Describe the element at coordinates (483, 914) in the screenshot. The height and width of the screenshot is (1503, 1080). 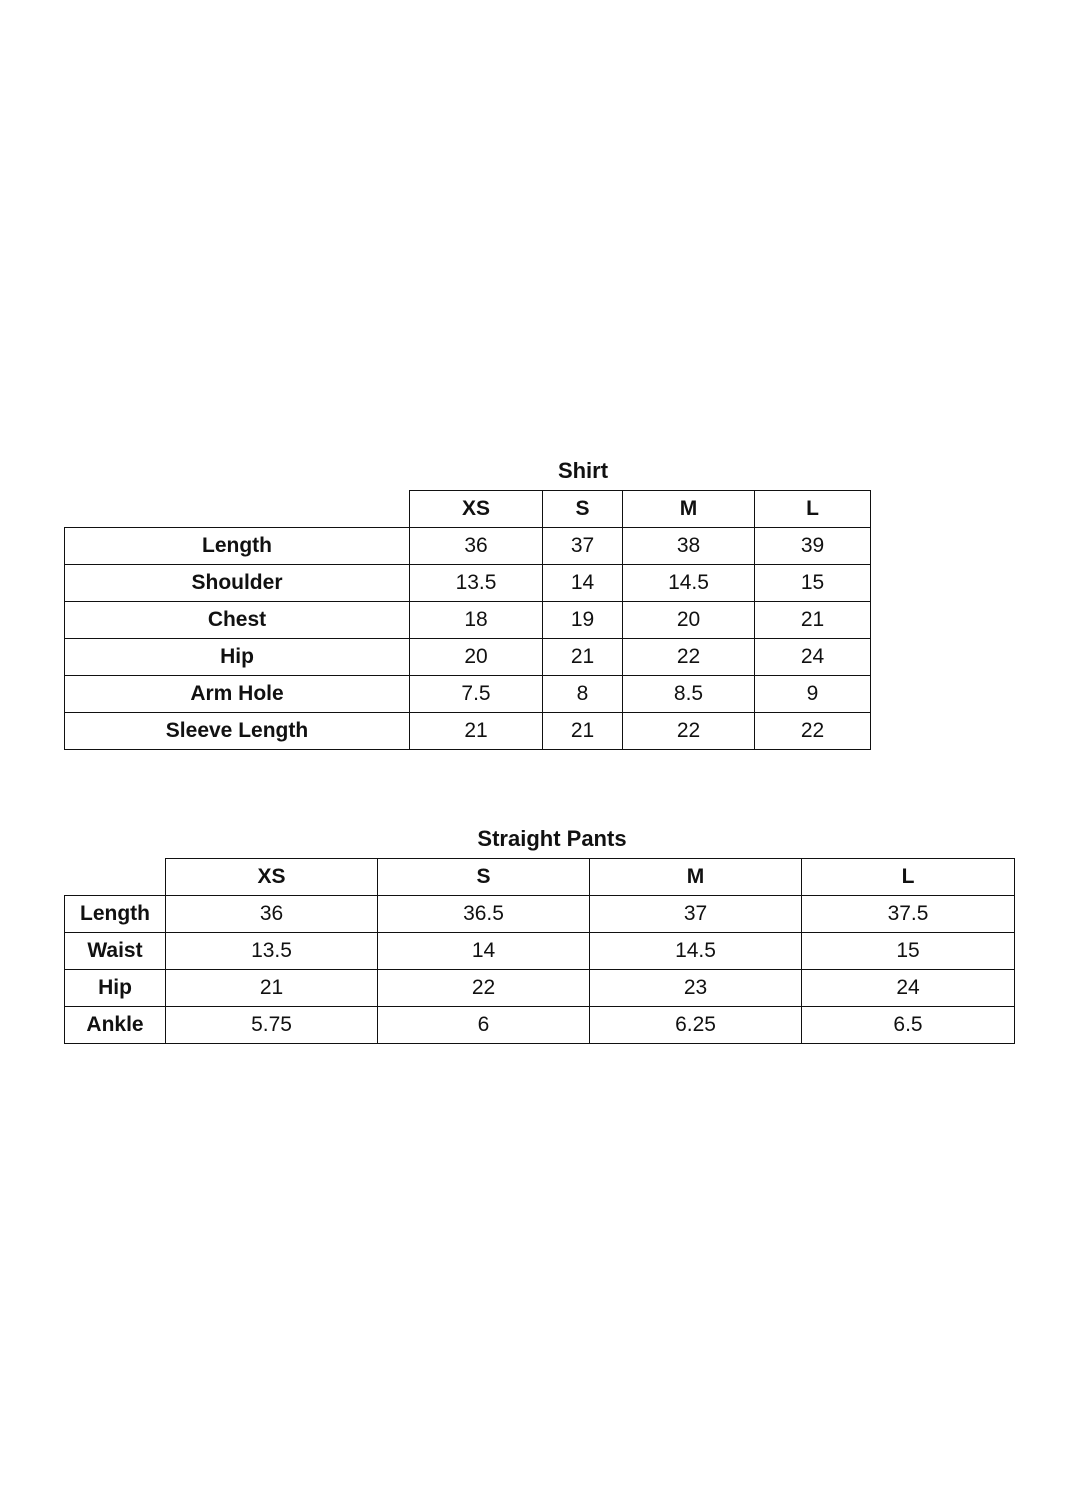
I see `measurement-value: 36.5` at that location.